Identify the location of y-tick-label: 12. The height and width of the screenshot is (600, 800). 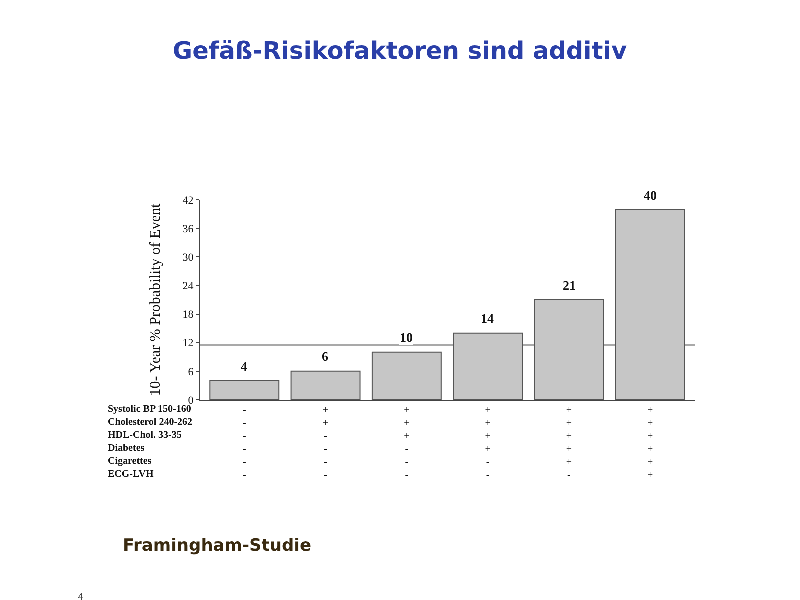
(188, 344).